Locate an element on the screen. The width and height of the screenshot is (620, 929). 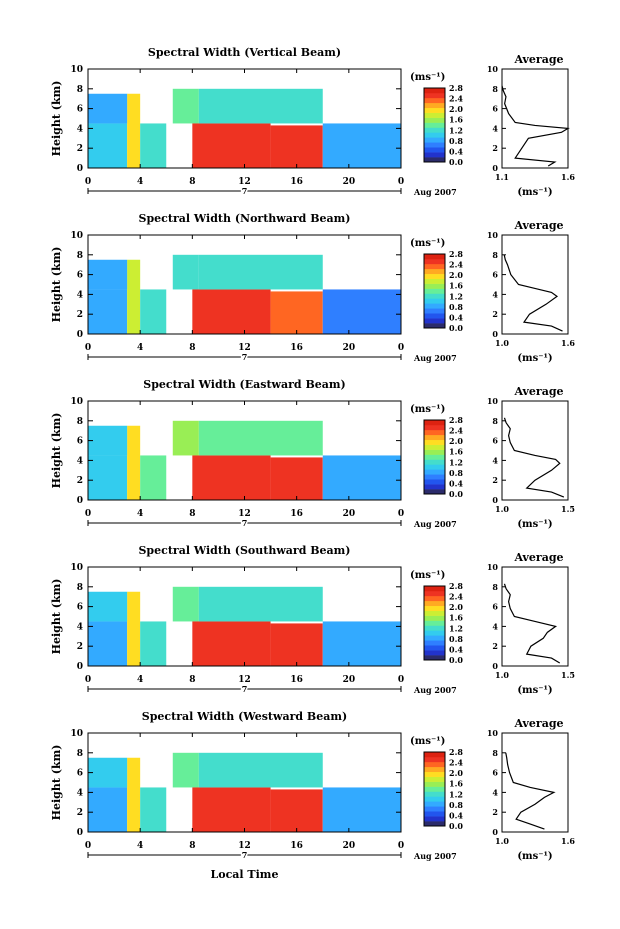
average-x-tick-label: 1.6 is located at coordinates (568, 177).